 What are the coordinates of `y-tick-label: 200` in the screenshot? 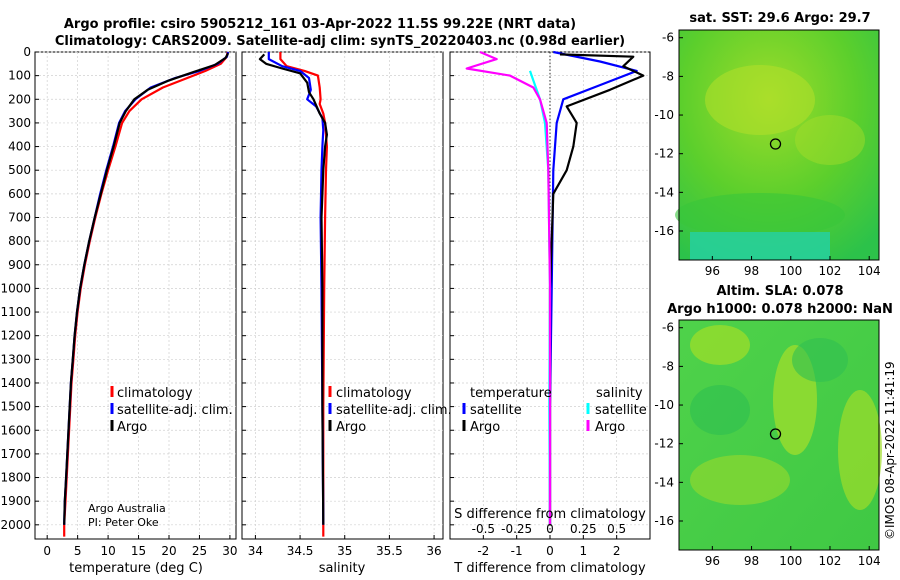 It's located at (19, 99).